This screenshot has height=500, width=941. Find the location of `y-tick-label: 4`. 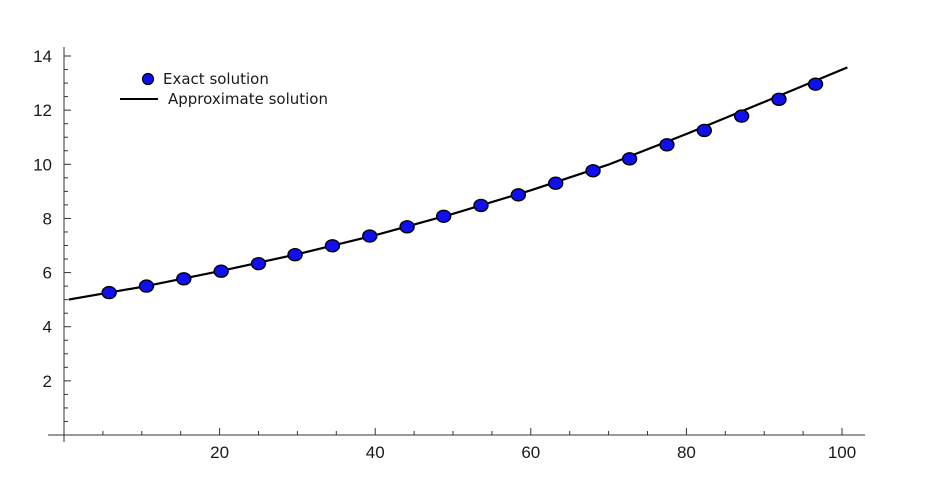

y-tick-label: 4 is located at coordinates (47, 327).